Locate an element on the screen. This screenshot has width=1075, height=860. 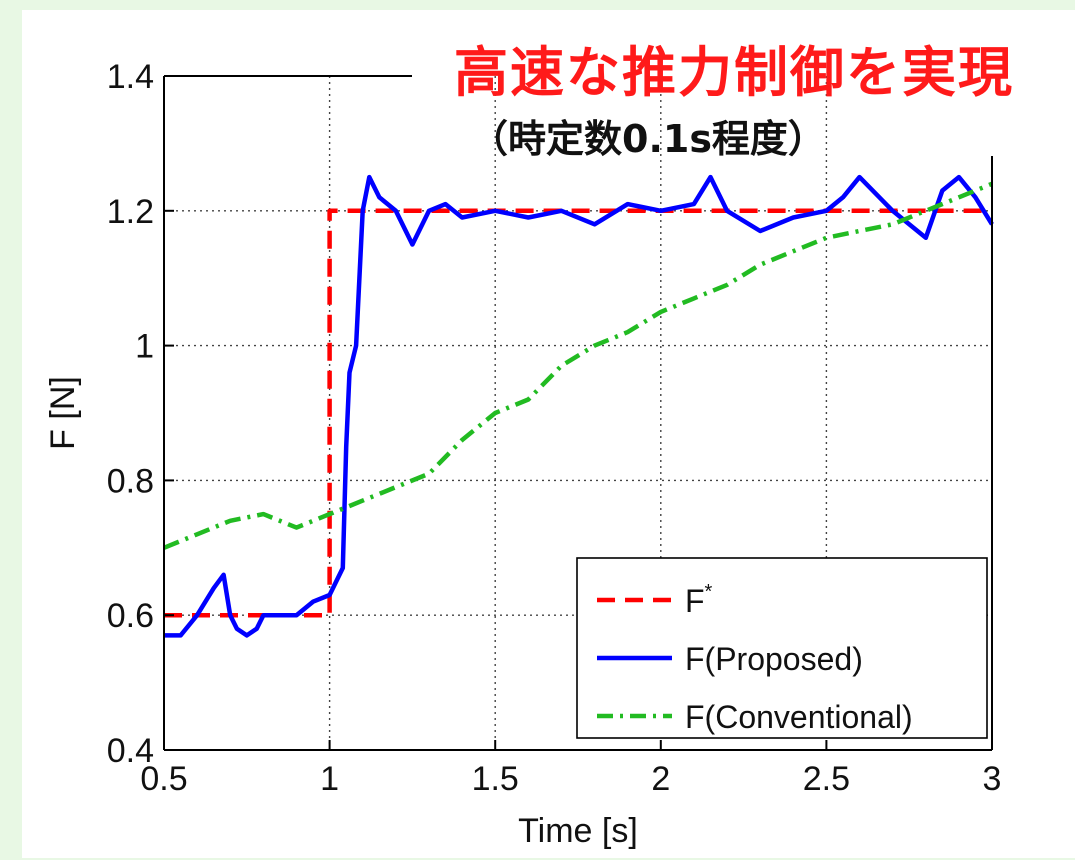
headline-annotation: 高速な推力制御を実現 is located at coordinates (734, 72).